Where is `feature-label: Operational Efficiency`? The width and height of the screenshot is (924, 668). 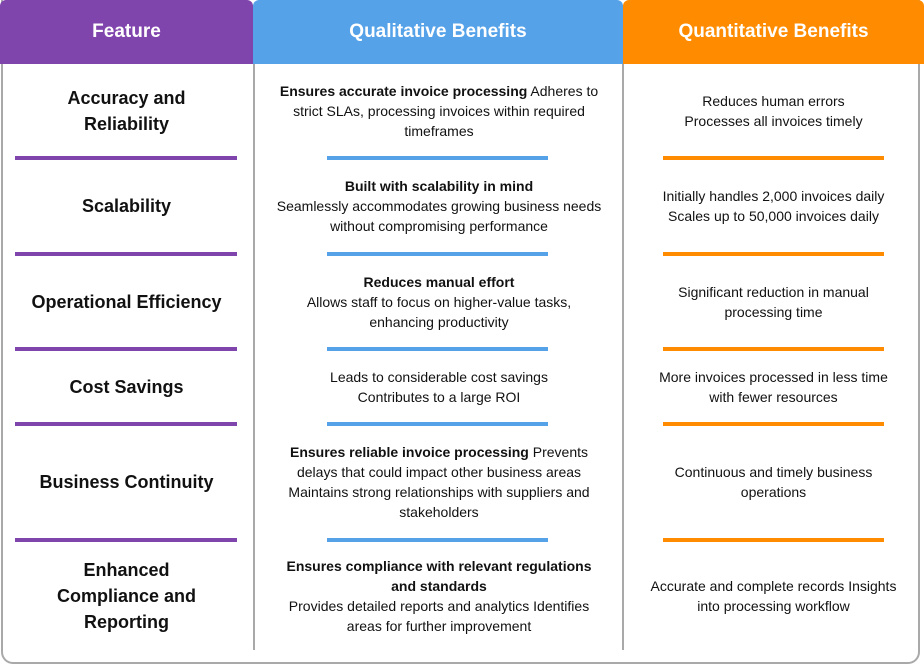
feature-label: Operational Efficiency is located at coordinates (126, 301).